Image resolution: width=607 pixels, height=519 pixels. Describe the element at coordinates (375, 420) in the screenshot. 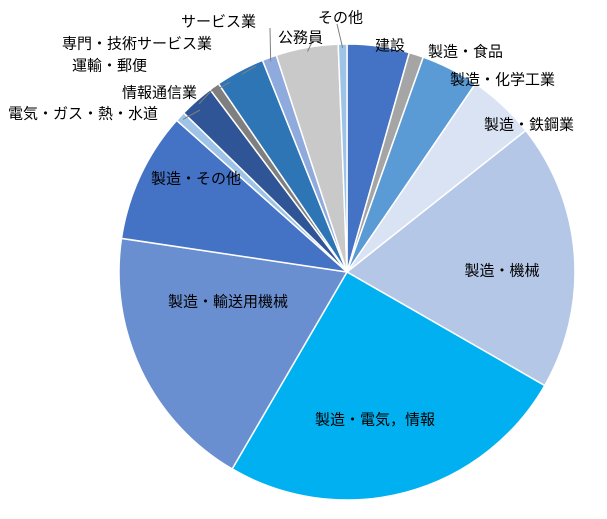

I see `slice-label: 製造・電気，情報` at that location.